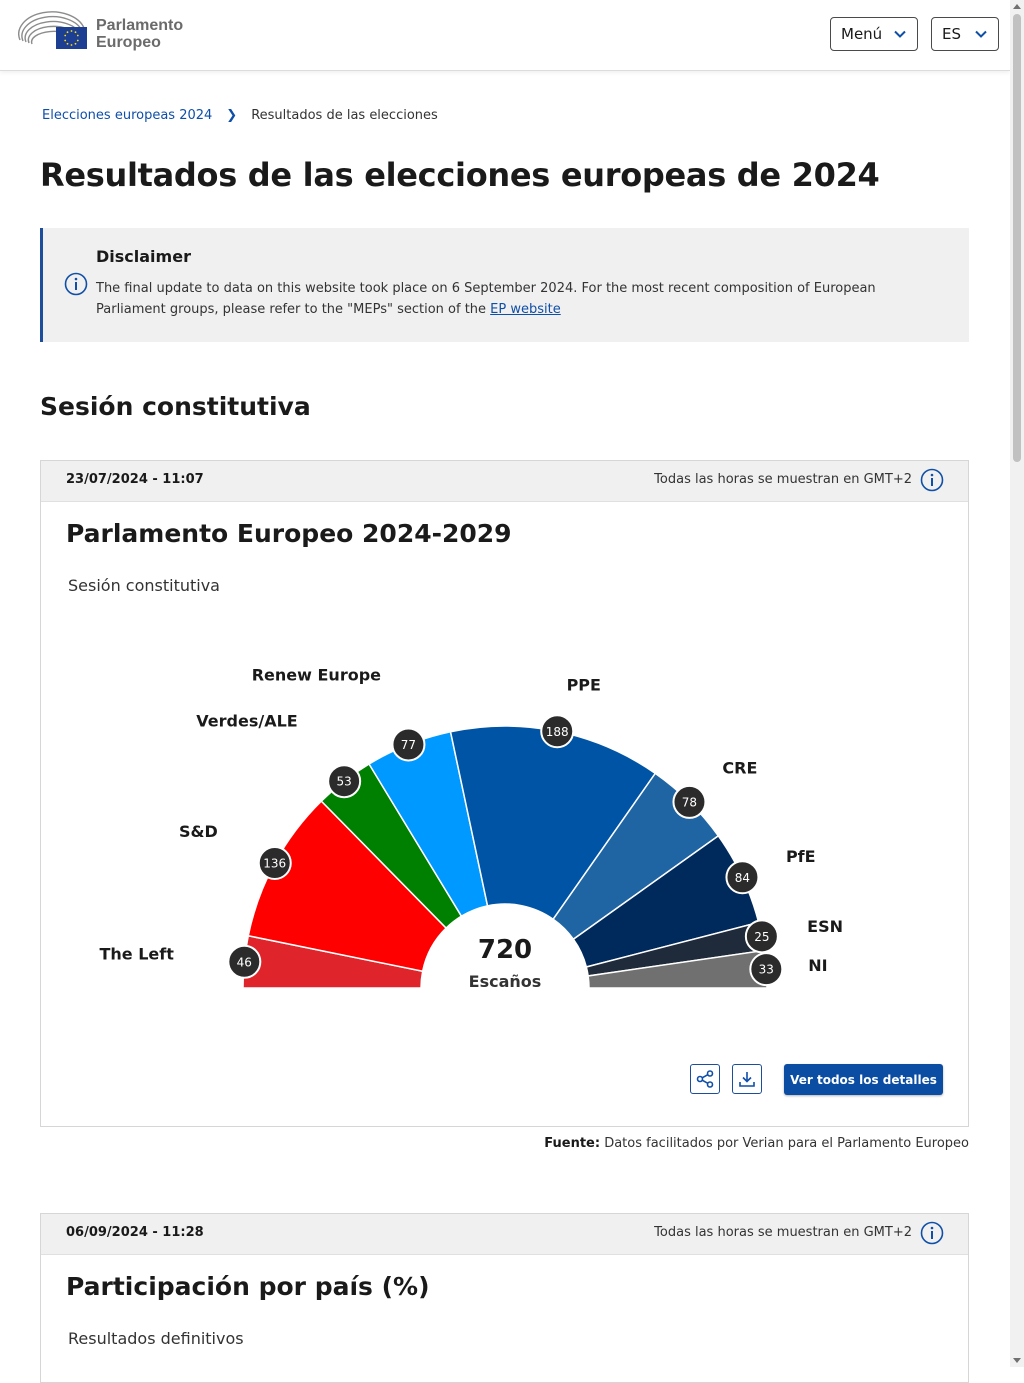 The width and height of the screenshot is (1024, 1383). What do you see at coordinates (965, 34) in the screenshot?
I see `language-selector: ES` at bounding box center [965, 34].